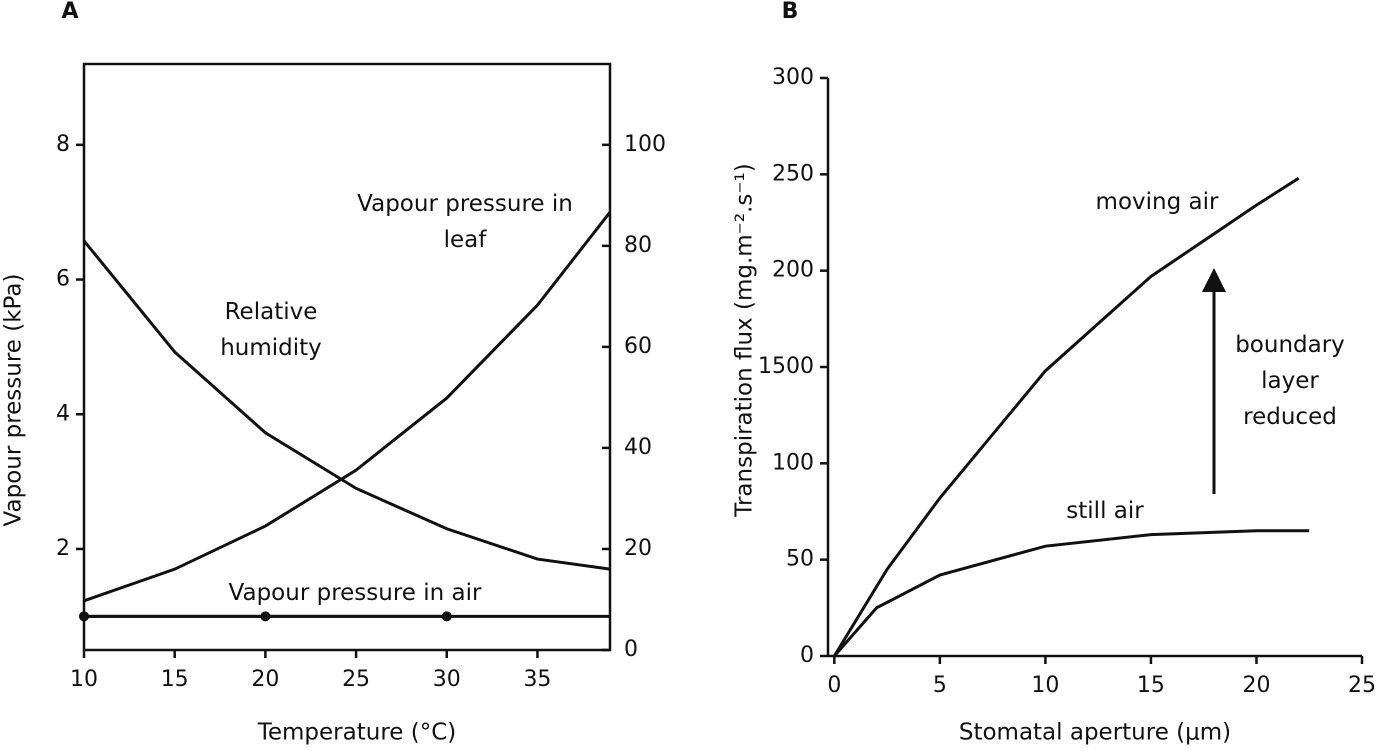  Describe the element at coordinates (14, 400) in the screenshot. I see `y-axis-title: Vapour pressure (kPa)` at that location.